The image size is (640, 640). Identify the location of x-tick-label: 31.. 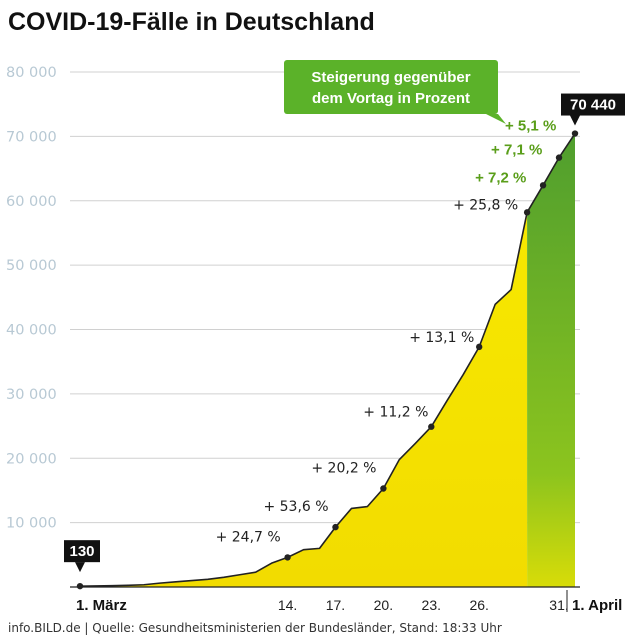
(558, 605).